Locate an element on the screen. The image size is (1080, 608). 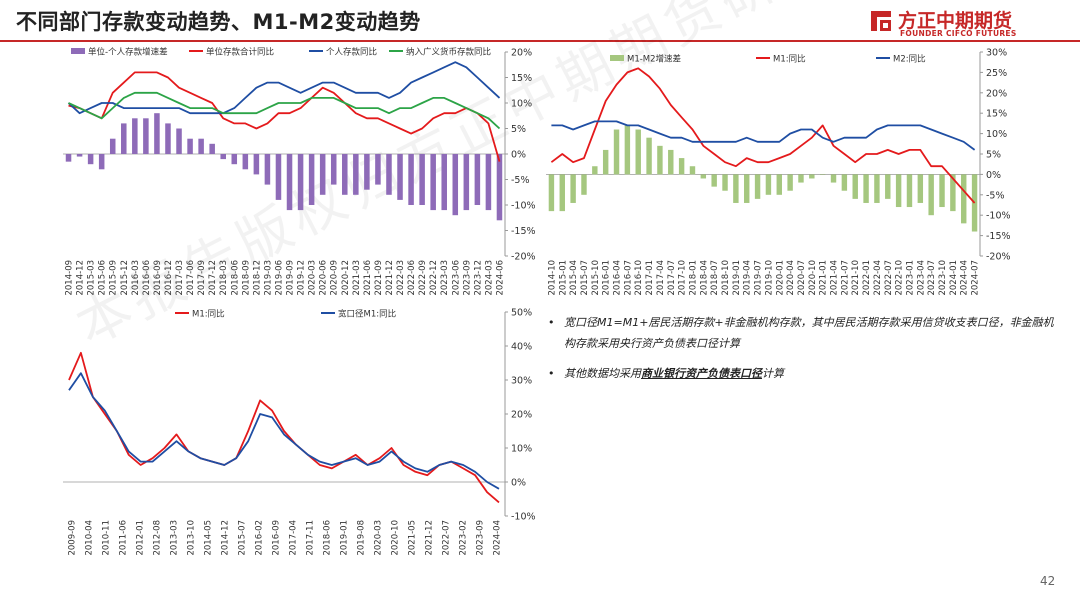
x-tick-label: 2020-09 is located at coordinates (335, 278).